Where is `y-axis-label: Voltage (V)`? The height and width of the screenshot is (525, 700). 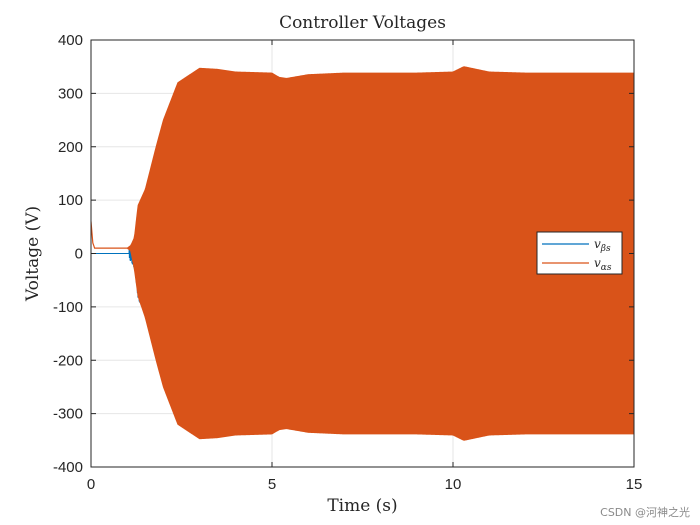 y-axis-label: Voltage (V) is located at coordinates (33, 254).